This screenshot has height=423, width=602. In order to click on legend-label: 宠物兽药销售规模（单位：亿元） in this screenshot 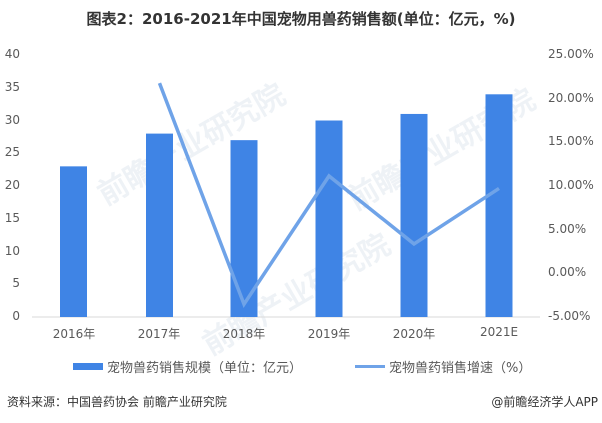, I will do `click(205, 368)`.